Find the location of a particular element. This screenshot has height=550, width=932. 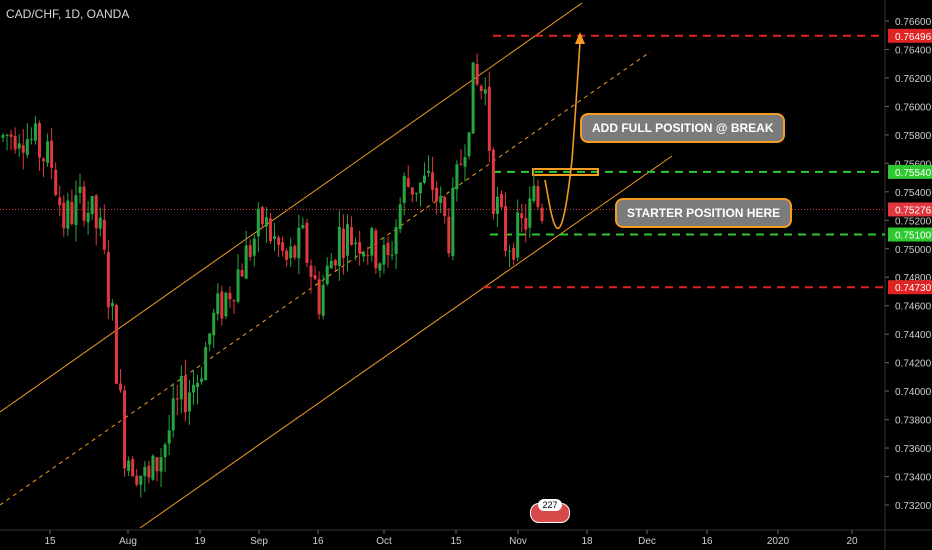

symbol-label: CAD/CHF, 1D, OANDA is located at coordinates (68, 14).